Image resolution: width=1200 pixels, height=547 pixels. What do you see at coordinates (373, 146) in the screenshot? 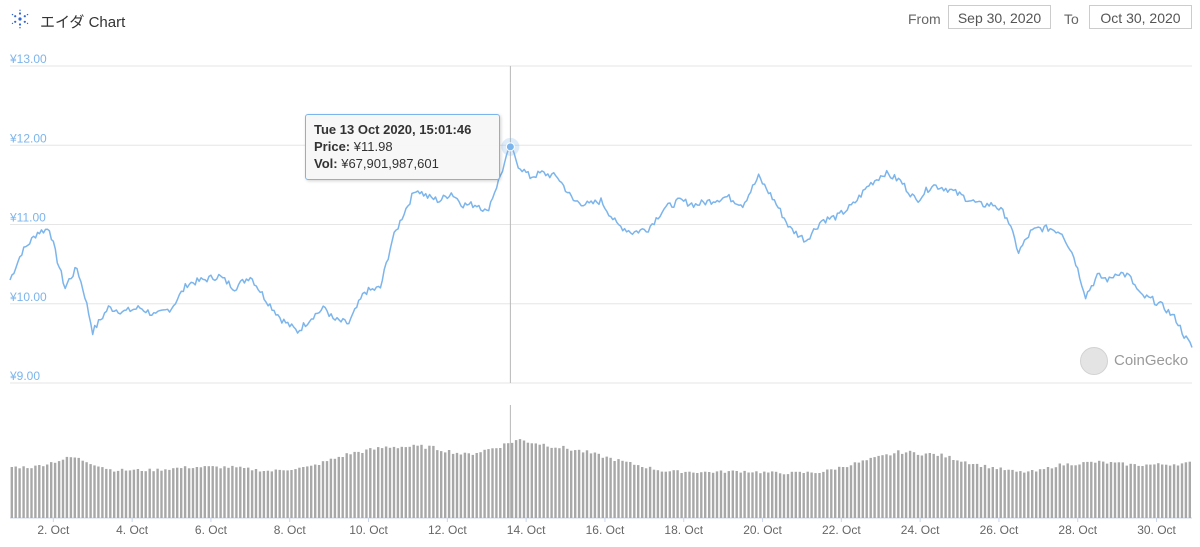
I see `tooltip-price-value: ¥11.98` at bounding box center [373, 146].